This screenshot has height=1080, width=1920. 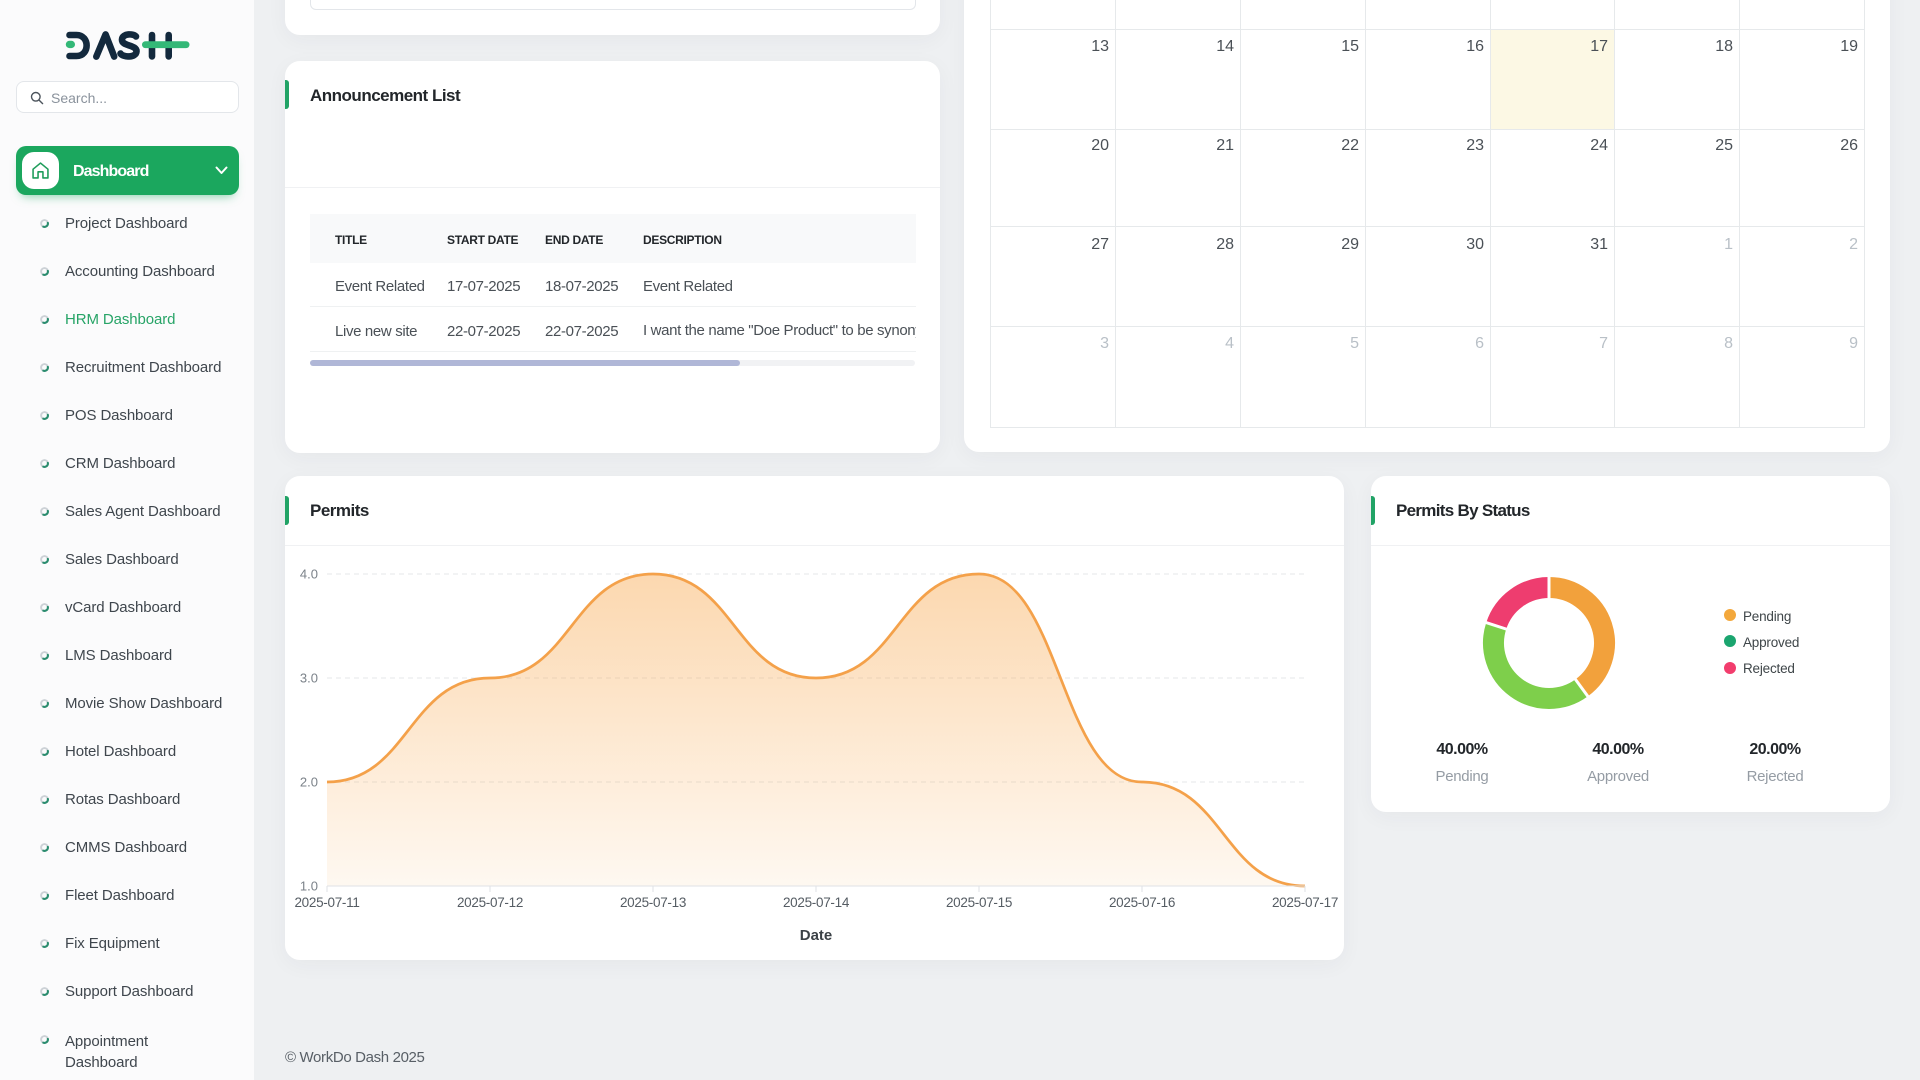 I want to click on svg-text: 2025-07-14, so click(x=816, y=902).